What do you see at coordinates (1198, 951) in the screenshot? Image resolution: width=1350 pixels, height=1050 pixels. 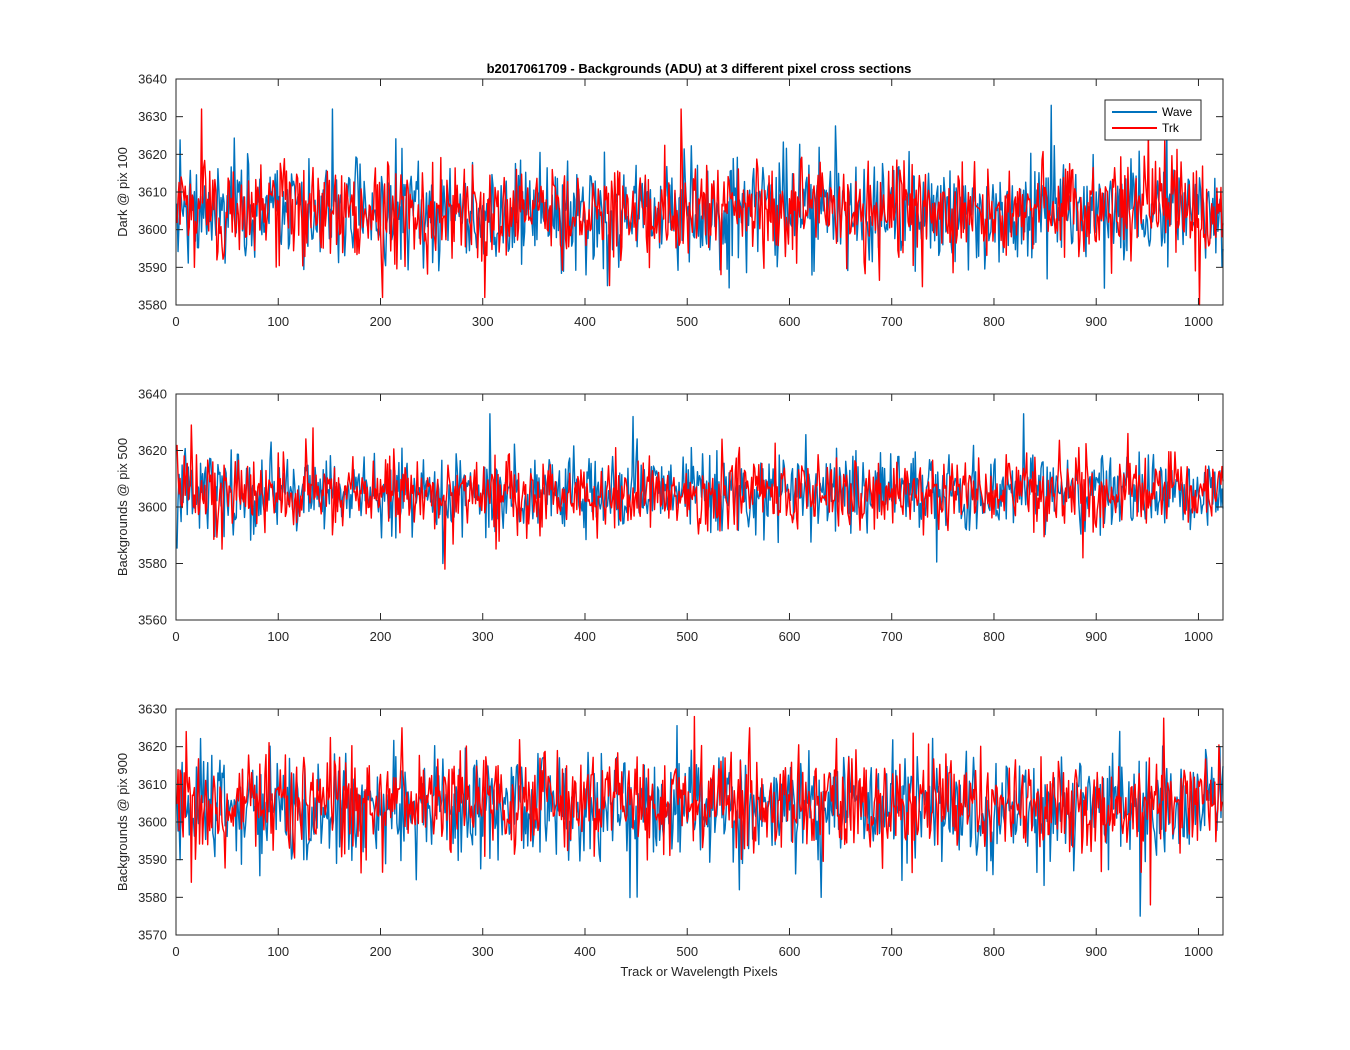 I see `panel-3-xtick-label: 1000` at bounding box center [1198, 951].